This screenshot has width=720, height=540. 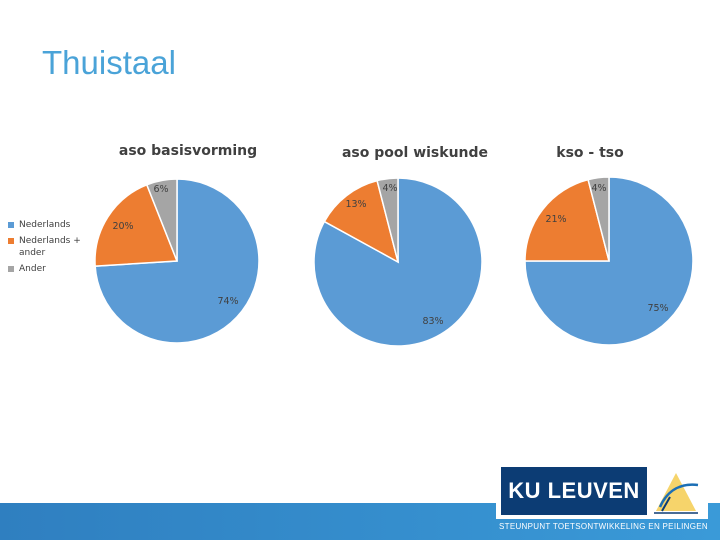 I want to click on legend-item-nederlands-plus-ander: Nederlands + ander, so click(x=58, y=247).